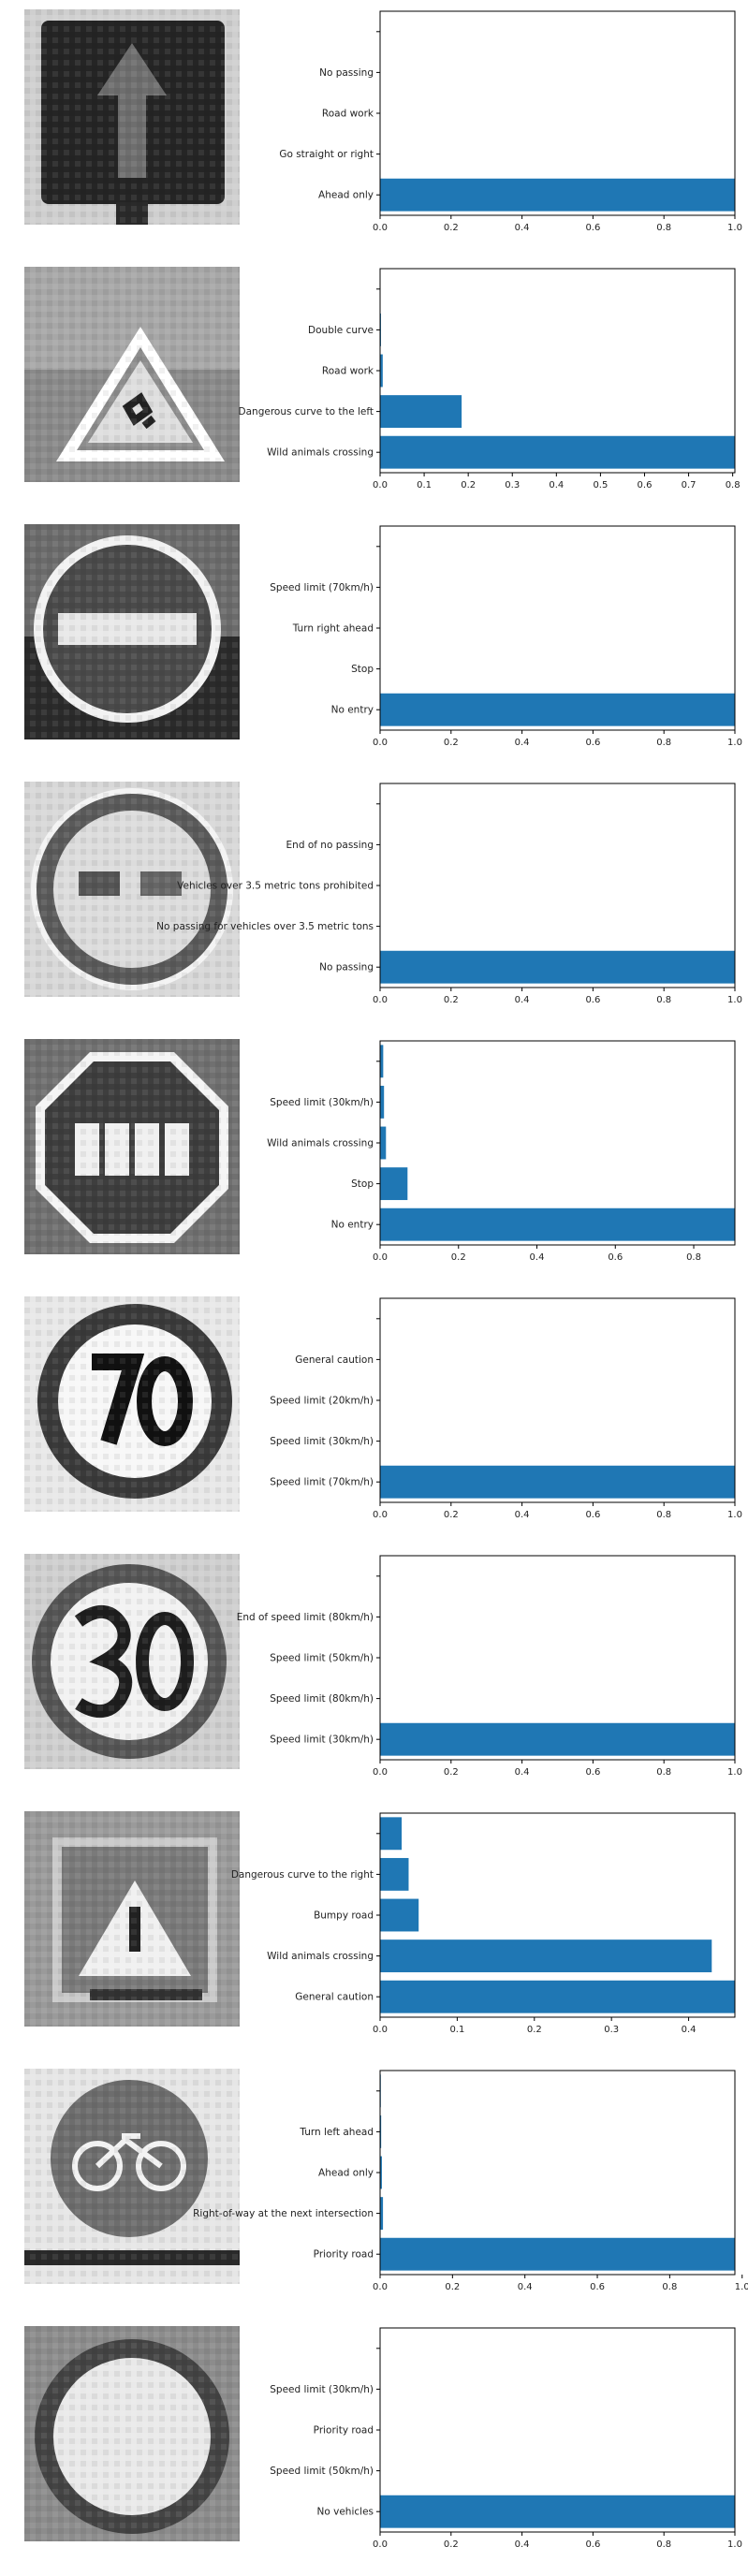 Image resolution: width=748 pixels, height=2576 pixels. Describe the element at coordinates (344, 2431) in the screenshot. I see `category-label: Priority road` at that location.